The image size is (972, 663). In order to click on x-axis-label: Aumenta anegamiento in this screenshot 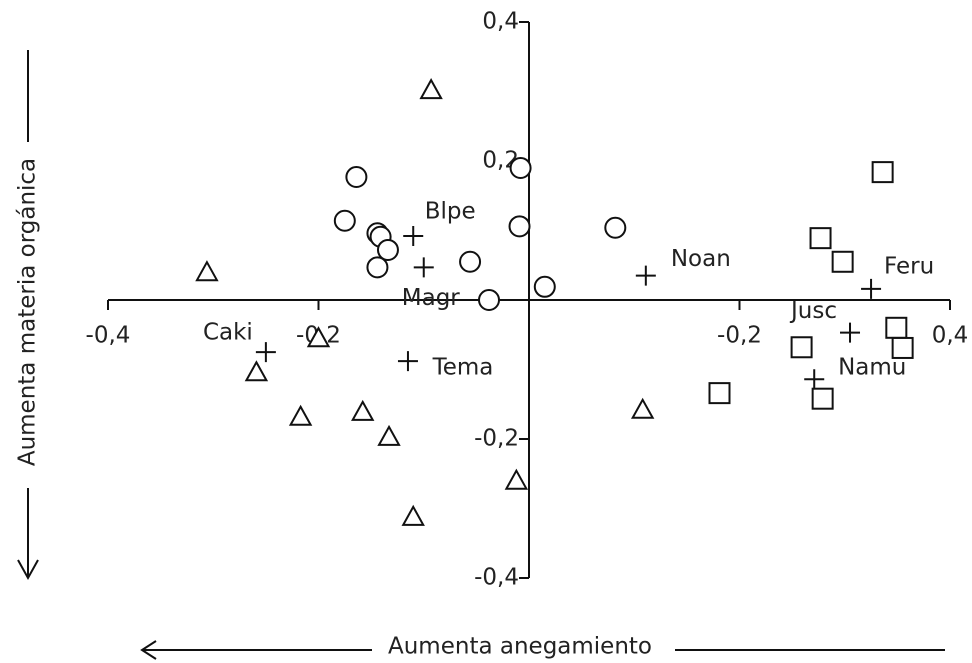, I will do `click(520, 647)`.